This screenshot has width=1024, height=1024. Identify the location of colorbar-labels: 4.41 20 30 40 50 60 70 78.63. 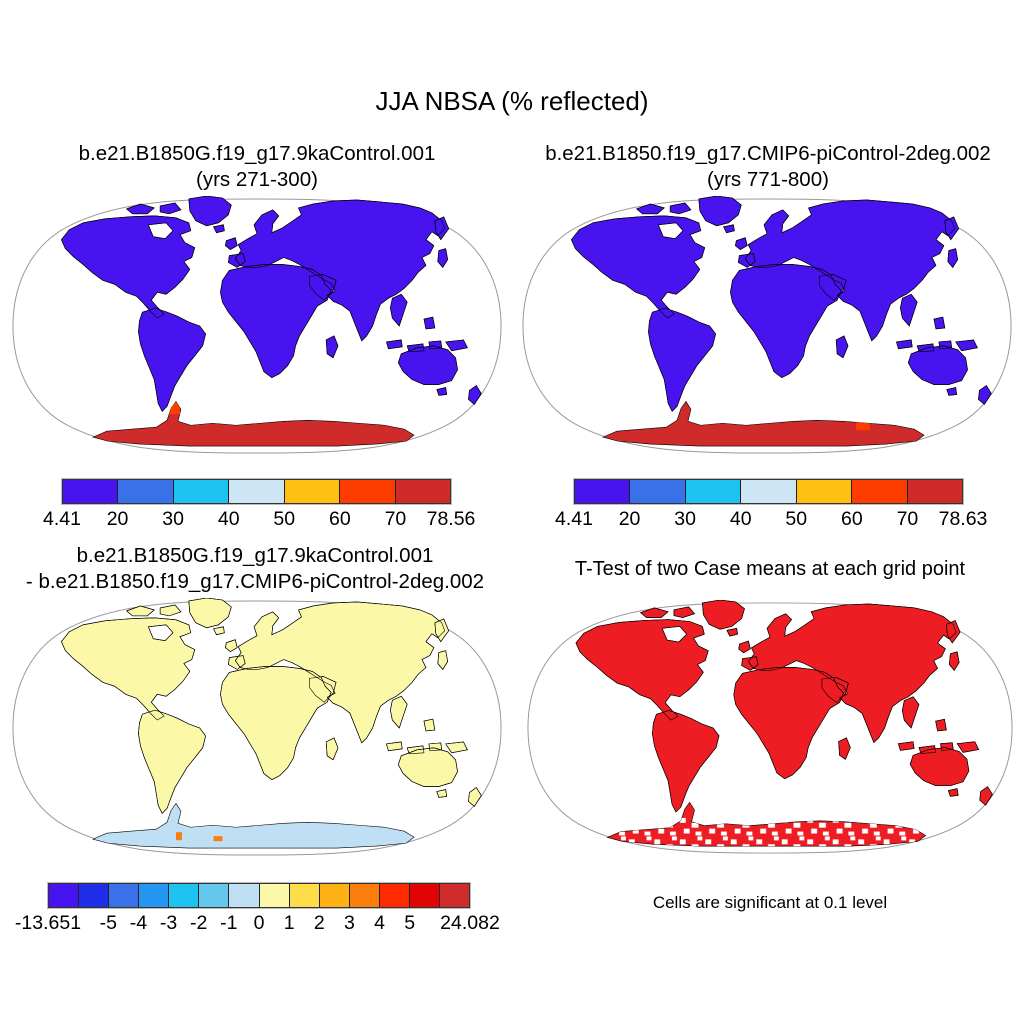
(771, 520).